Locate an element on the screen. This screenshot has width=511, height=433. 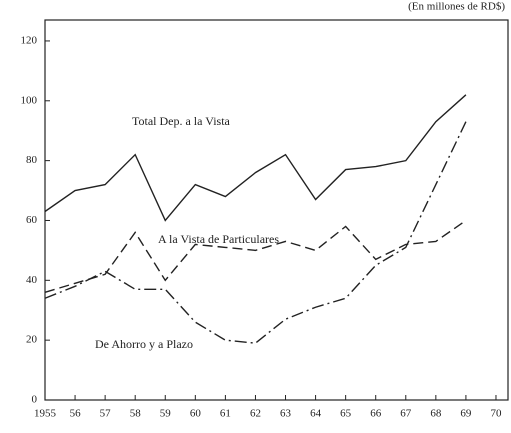
x-tick-label: 70 is located at coordinates (496, 414).